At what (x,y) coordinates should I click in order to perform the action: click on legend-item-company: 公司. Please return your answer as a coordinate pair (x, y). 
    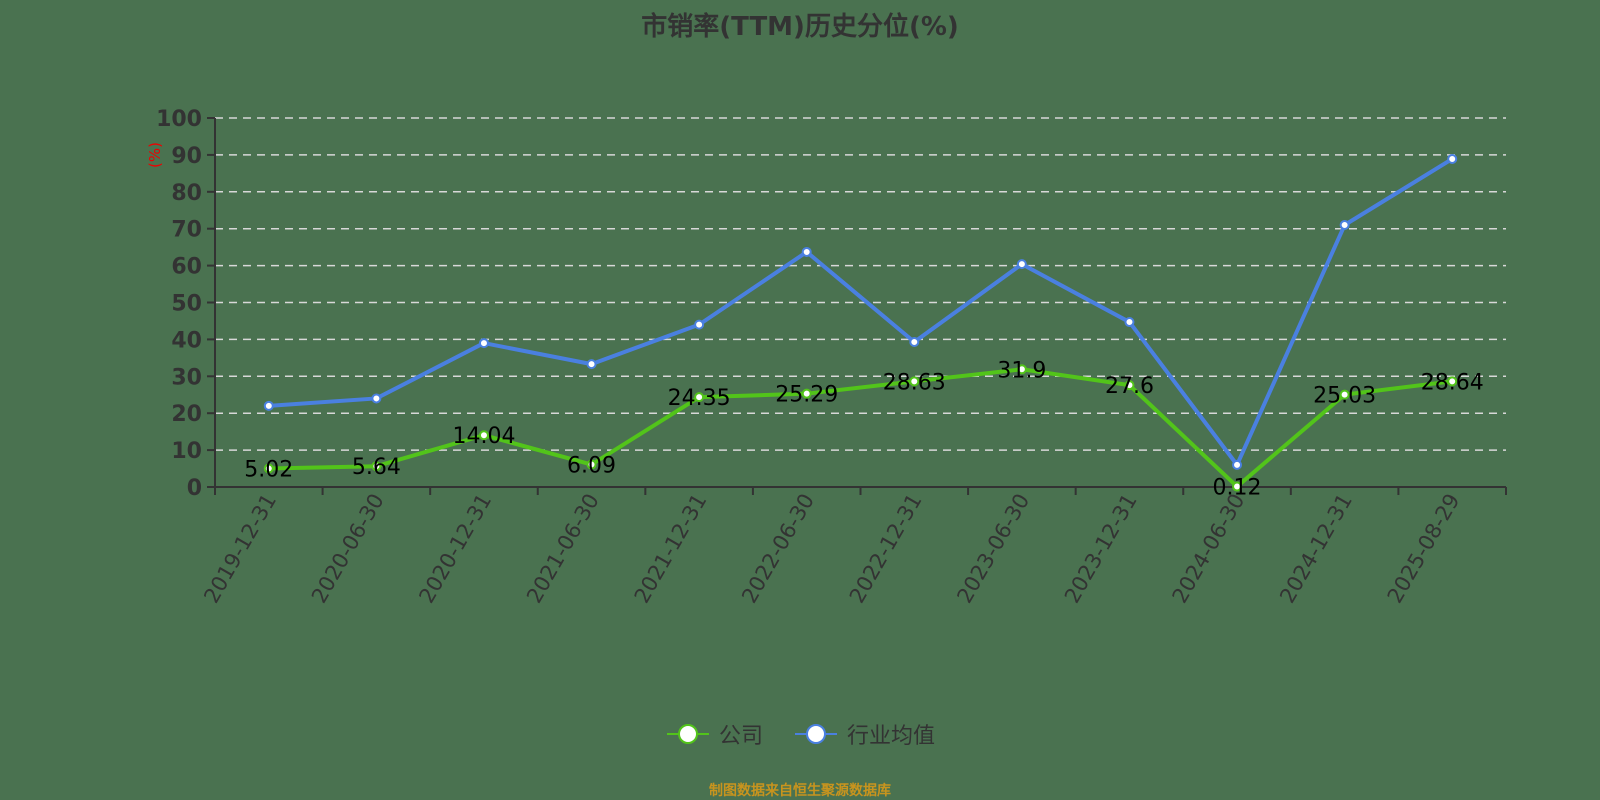
    Looking at the image, I should click on (714, 734).